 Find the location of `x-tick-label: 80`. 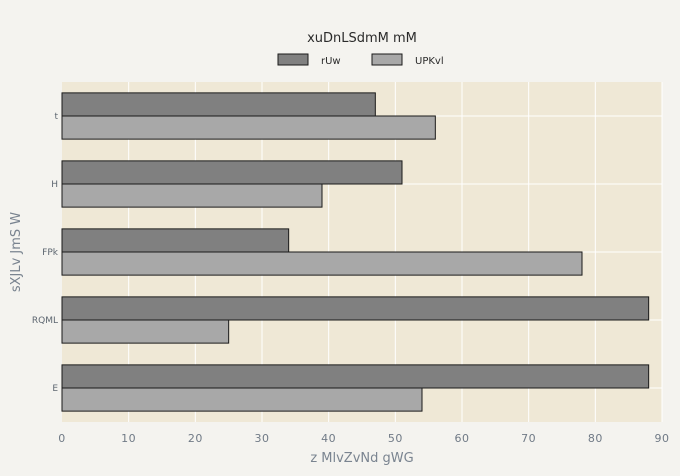

x-tick-label: 80 is located at coordinates (595, 438).